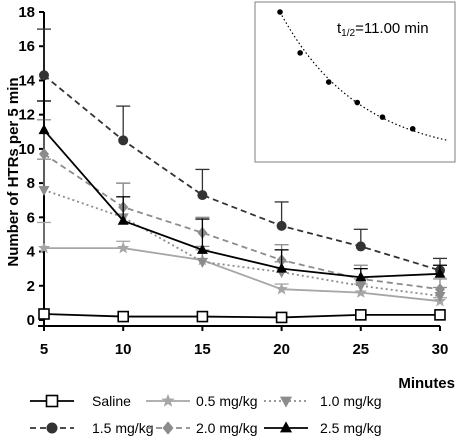 The width and height of the screenshot is (459, 444). Describe the element at coordinates (26, 12) in the screenshot. I see `y-tick-label: 18` at that location.